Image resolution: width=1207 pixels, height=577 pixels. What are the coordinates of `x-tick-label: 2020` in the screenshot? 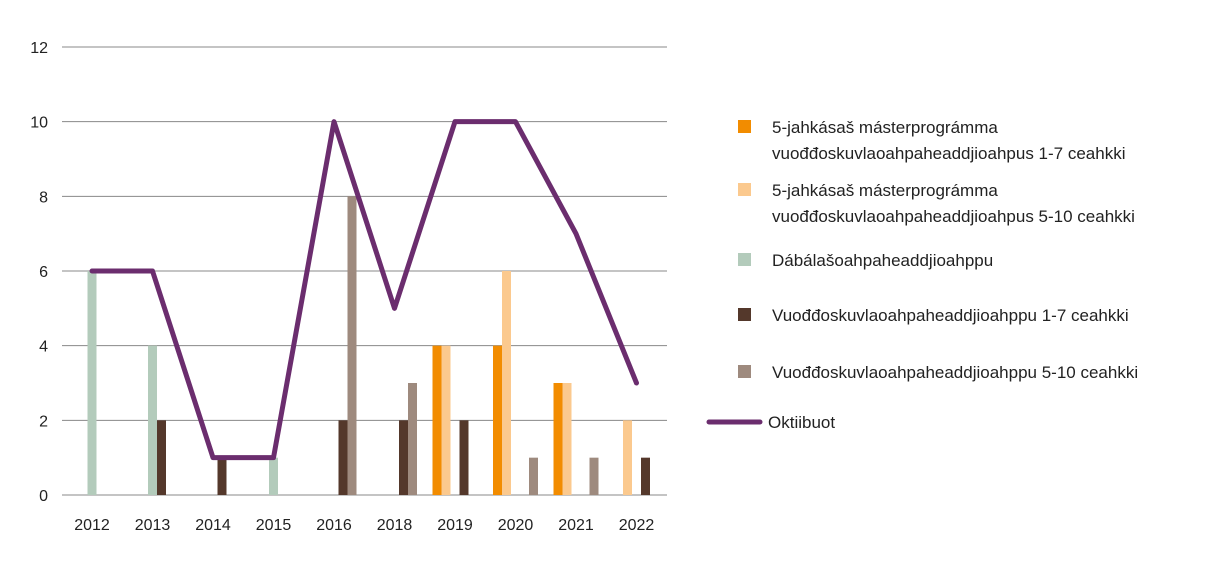 It's located at (516, 525).